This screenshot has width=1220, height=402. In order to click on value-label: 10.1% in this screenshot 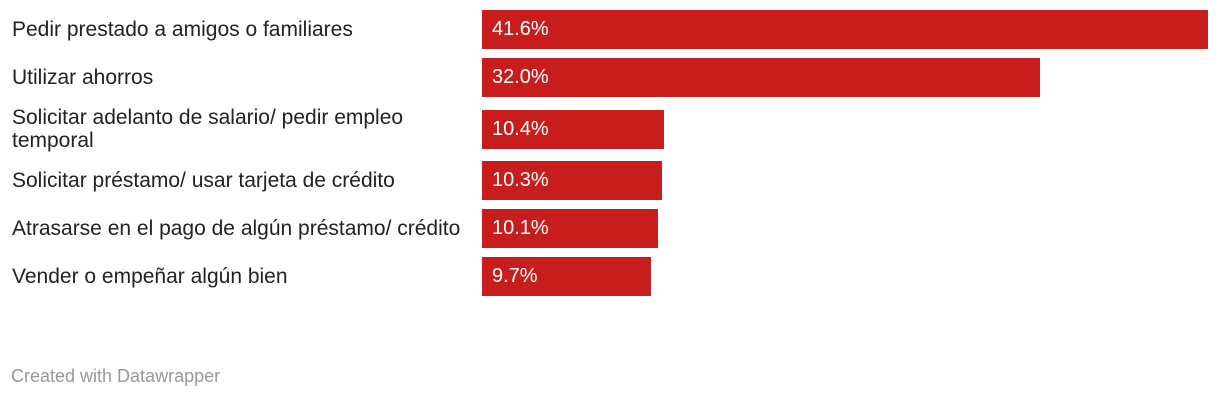, I will do `click(520, 228)`.